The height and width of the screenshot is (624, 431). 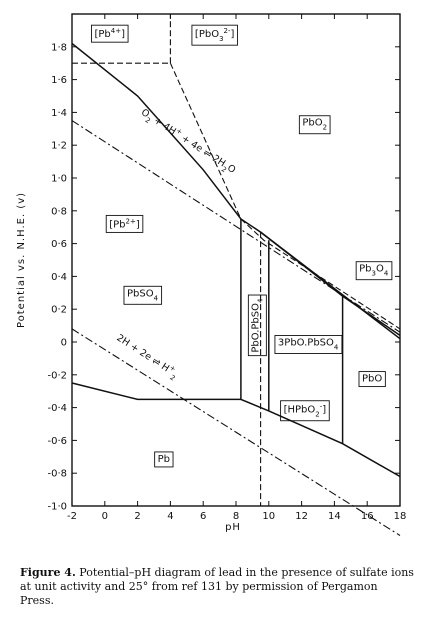 What do you see at coordinates (59, 146) in the screenshot?
I see `y-tick-label: 1·2` at bounding box center [59, 146].